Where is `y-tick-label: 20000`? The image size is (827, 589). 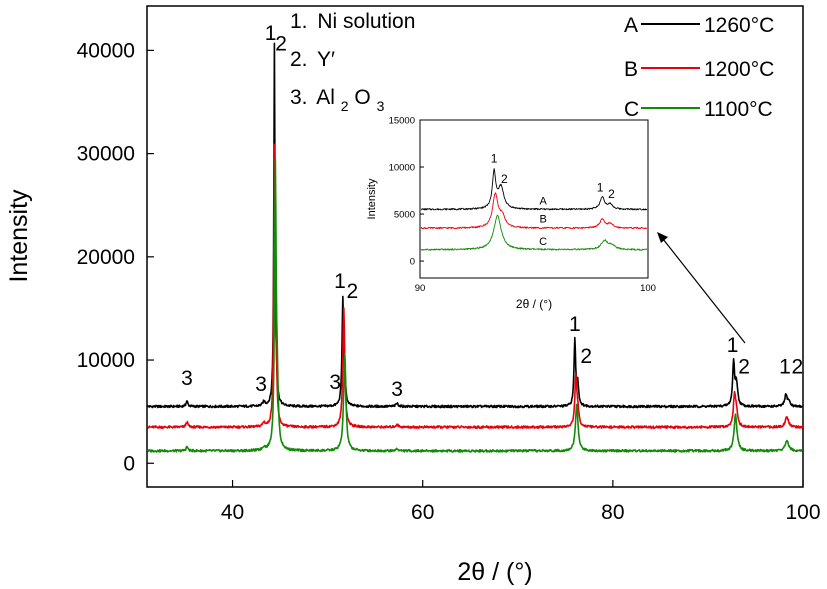
y-tick-label: 20000 is located at coordinates (106, 257).